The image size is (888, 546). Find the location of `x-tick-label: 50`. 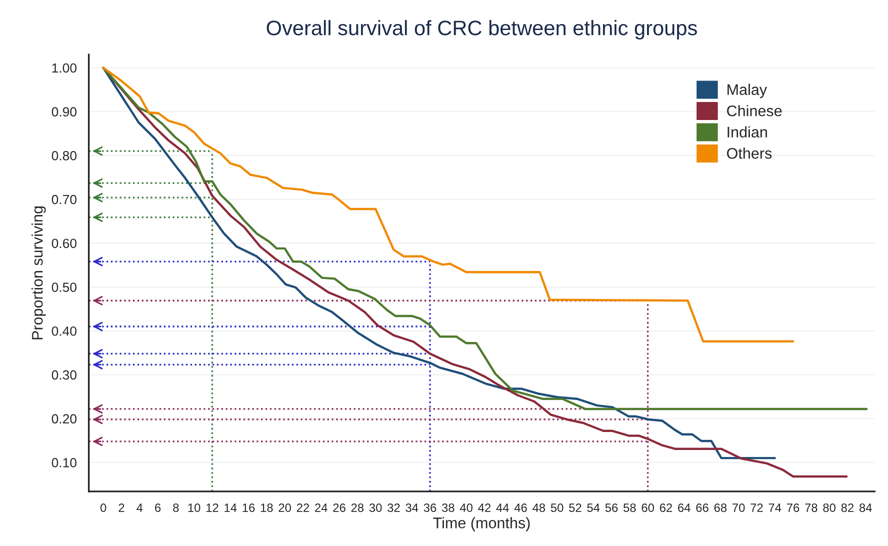

x-tick-label: 50 is located at coordinates (557, 508).